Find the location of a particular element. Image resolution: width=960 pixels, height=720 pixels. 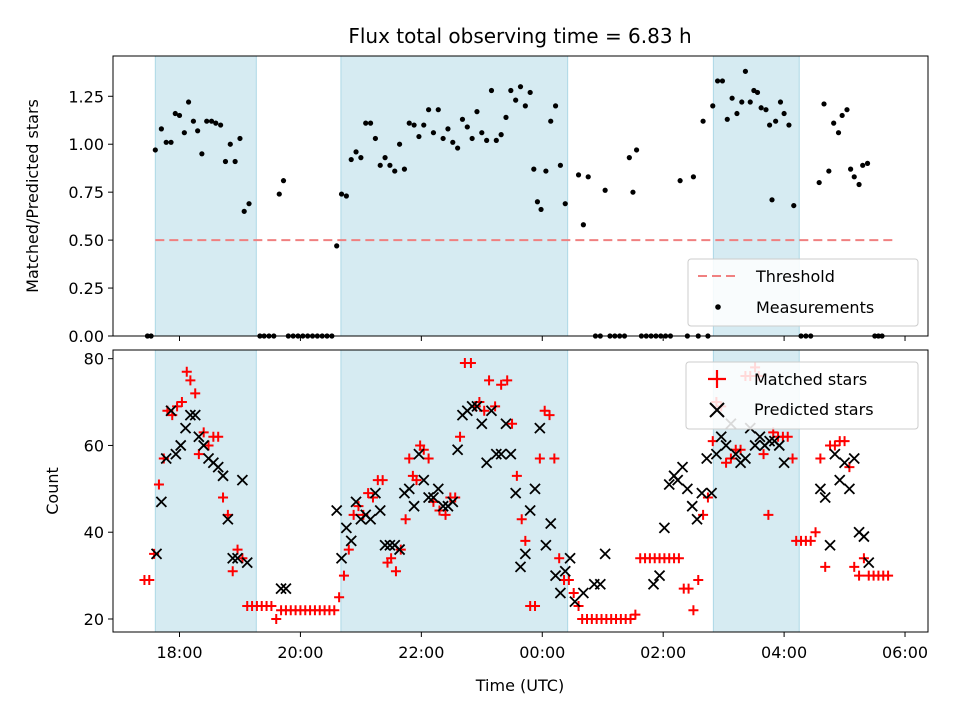

x-tick-label: 18:00 is located at coordinates (179, 652).